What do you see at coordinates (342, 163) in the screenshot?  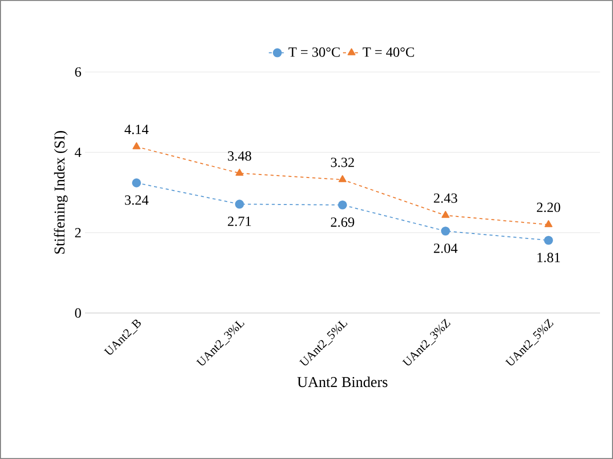 I see `data-label: 3.32` at bounding box center [342, 163].